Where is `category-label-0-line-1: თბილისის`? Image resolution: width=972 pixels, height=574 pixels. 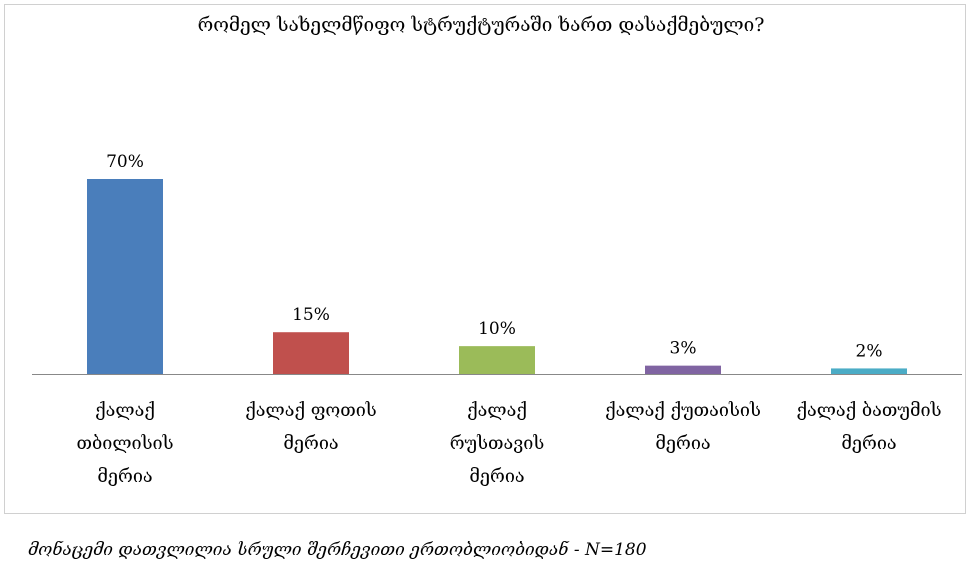 category-label-0-line-1: თბილისის is located at coordinates (124, 443).